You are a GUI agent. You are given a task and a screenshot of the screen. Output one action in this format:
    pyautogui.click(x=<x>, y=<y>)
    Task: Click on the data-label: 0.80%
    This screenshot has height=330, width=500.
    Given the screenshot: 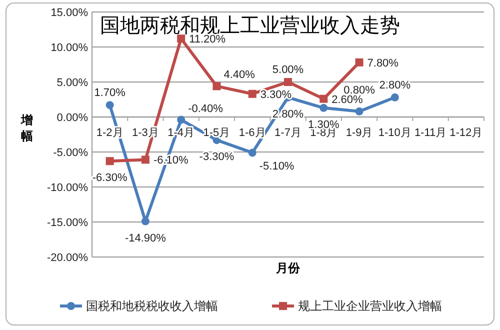 What is the action you would take?
    pyautogui.click(x=360, y=90)
    